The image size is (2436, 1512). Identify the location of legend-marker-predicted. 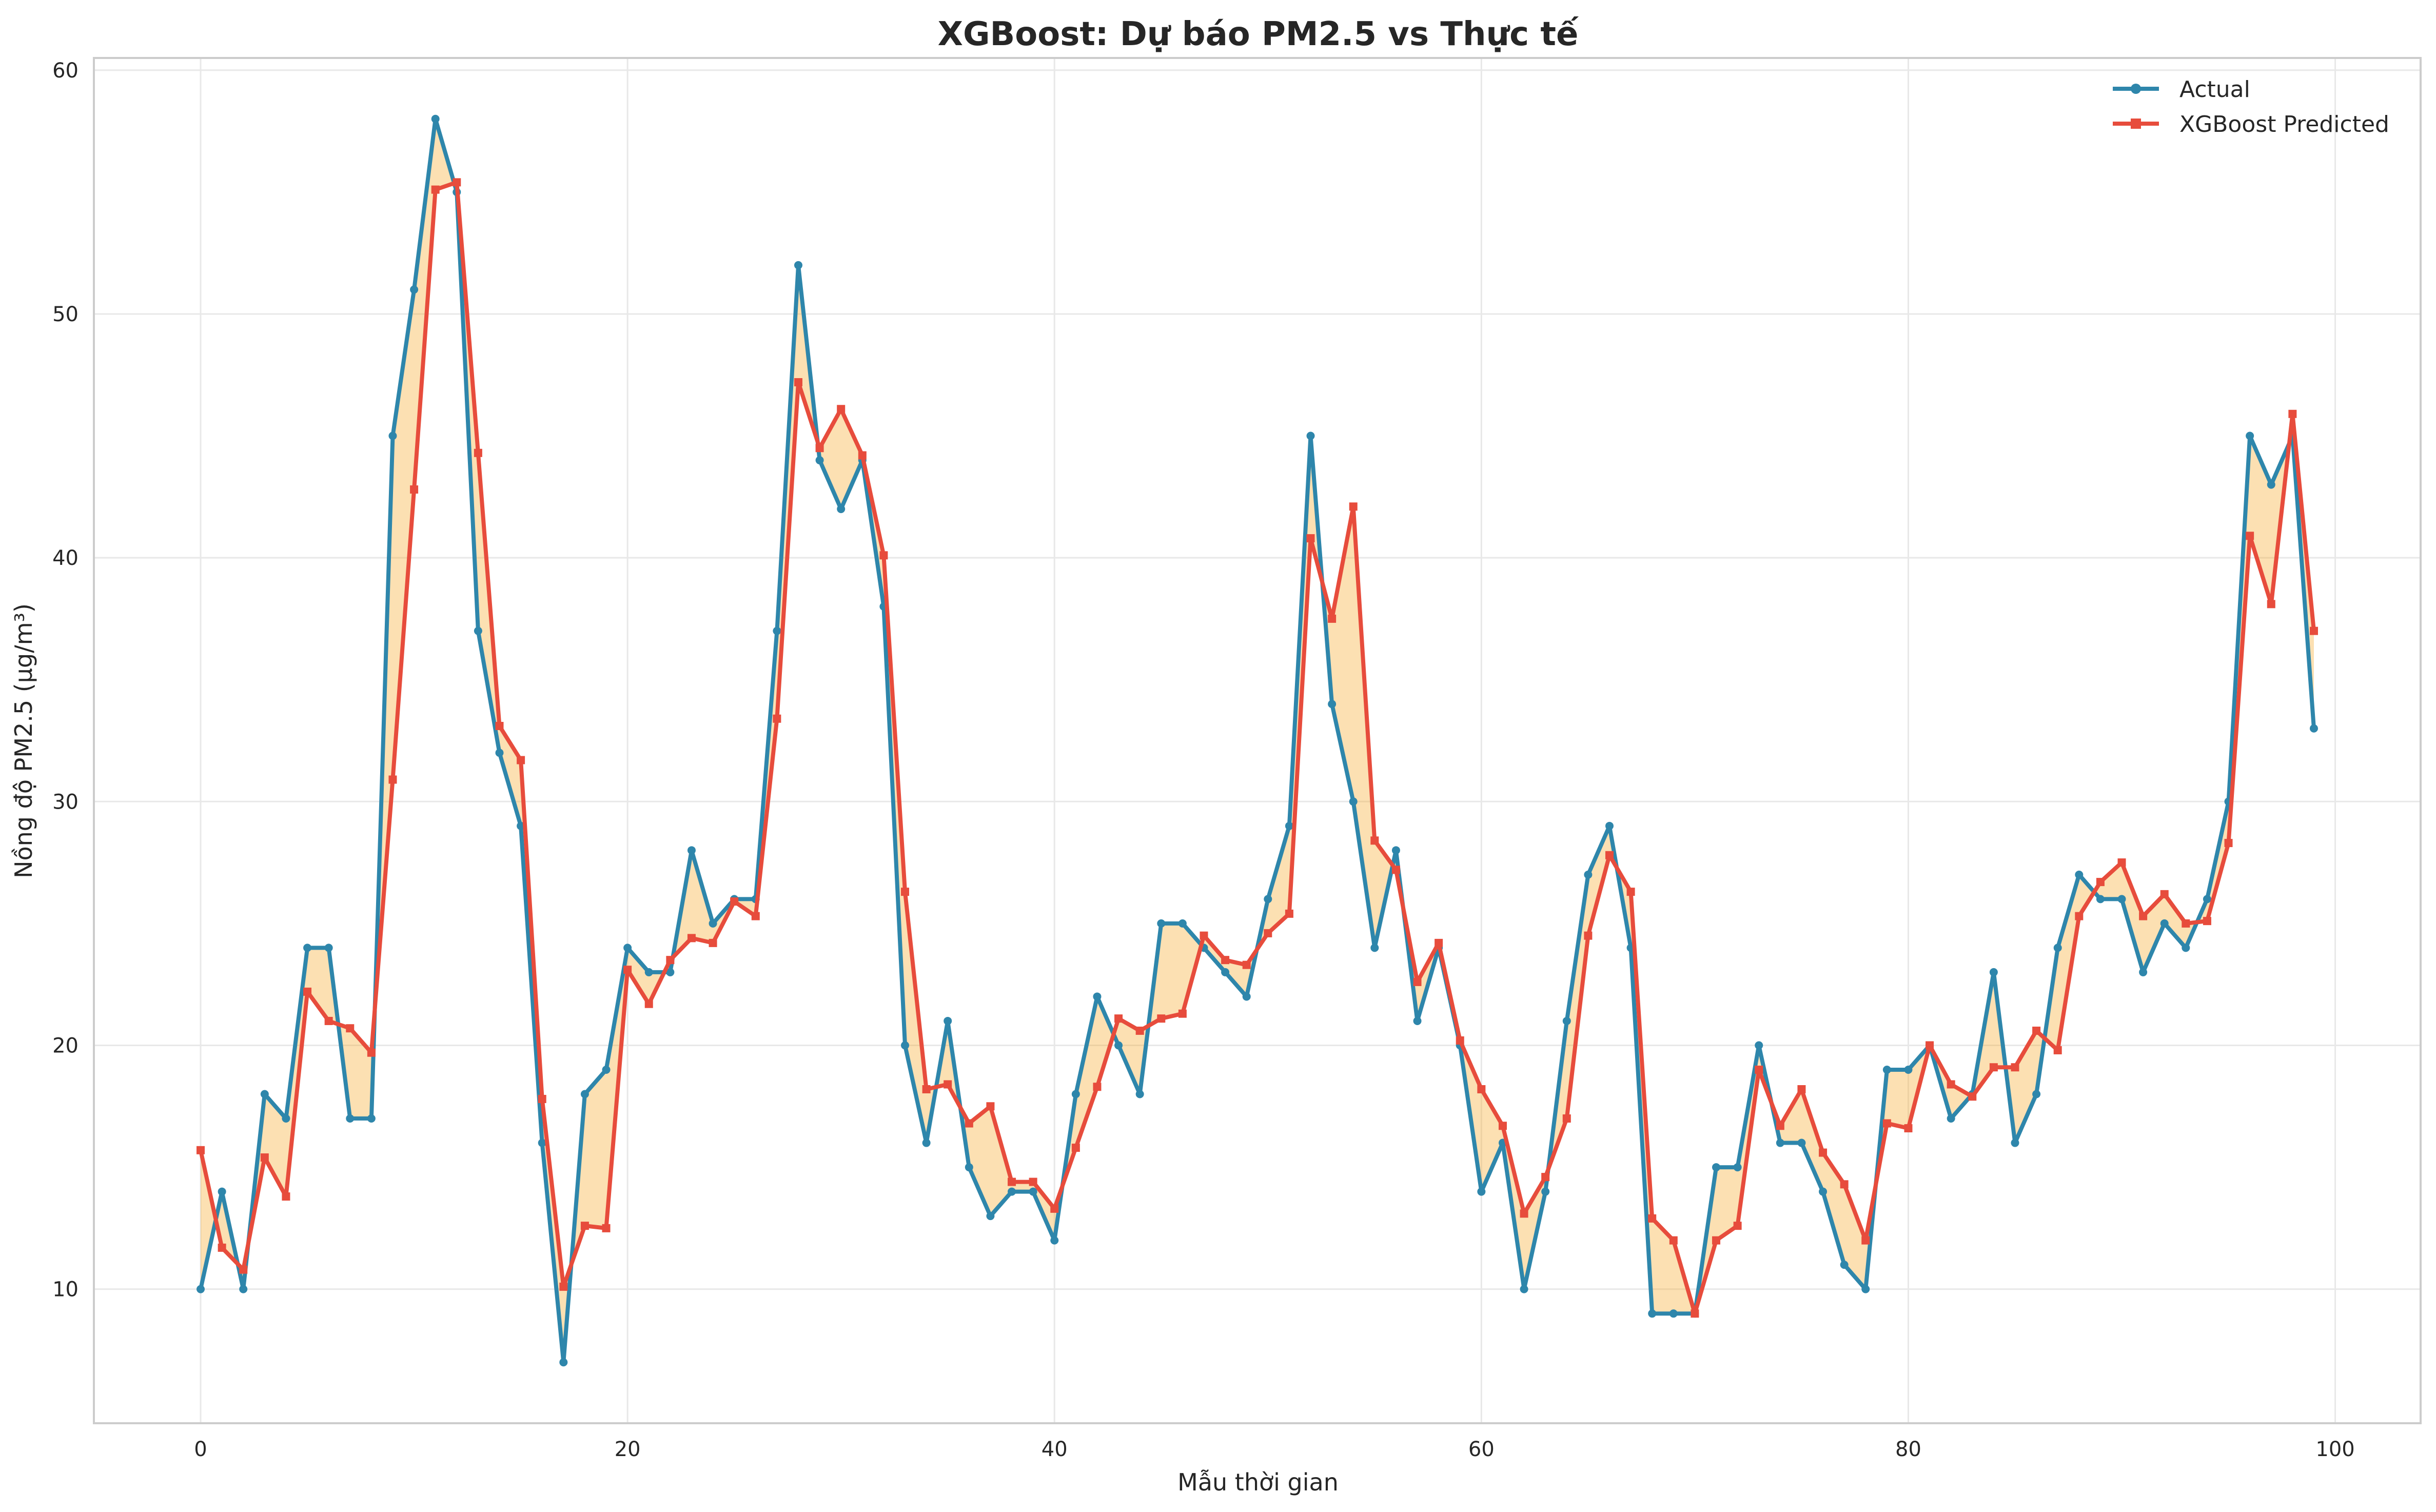
(2136, 124).